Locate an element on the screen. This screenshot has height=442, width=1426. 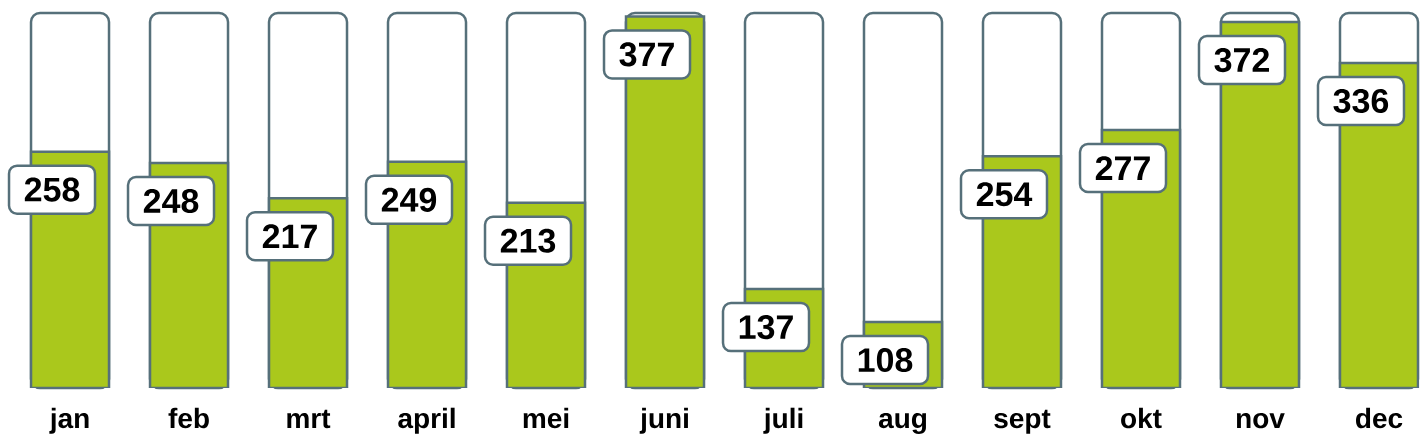
x-tick-label: jan is located at coordinates (69, 420).